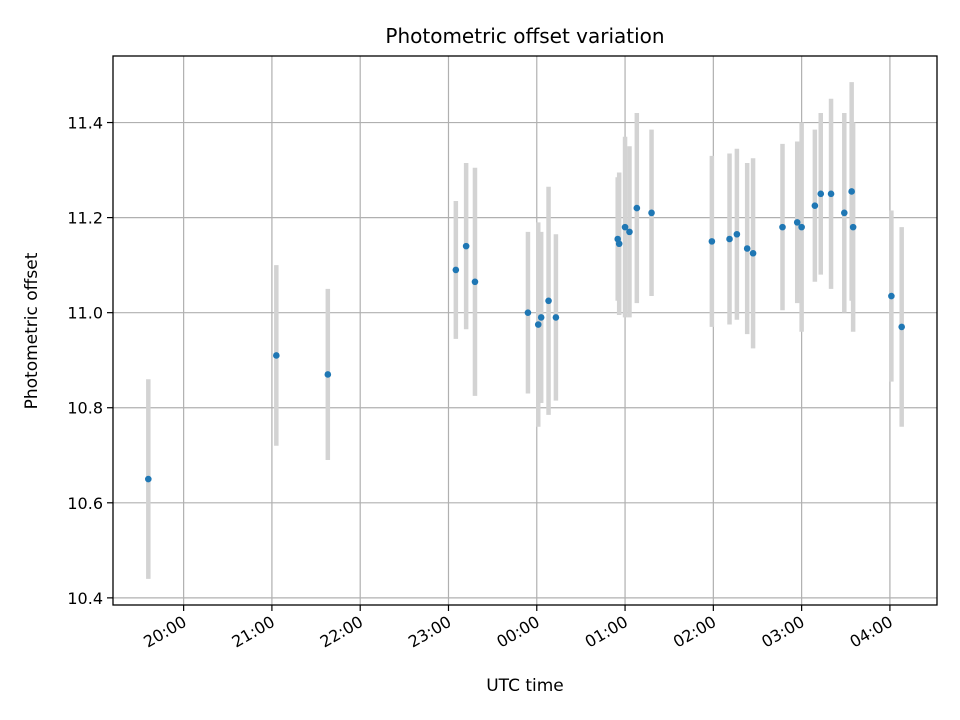 Image resolution: width=960 pixels, height=720 pixels. What do you see at coordinates (32, 330) in the screenshot?
I see `y-axis-label: Photometric offset` at bounding box center [32, 330].